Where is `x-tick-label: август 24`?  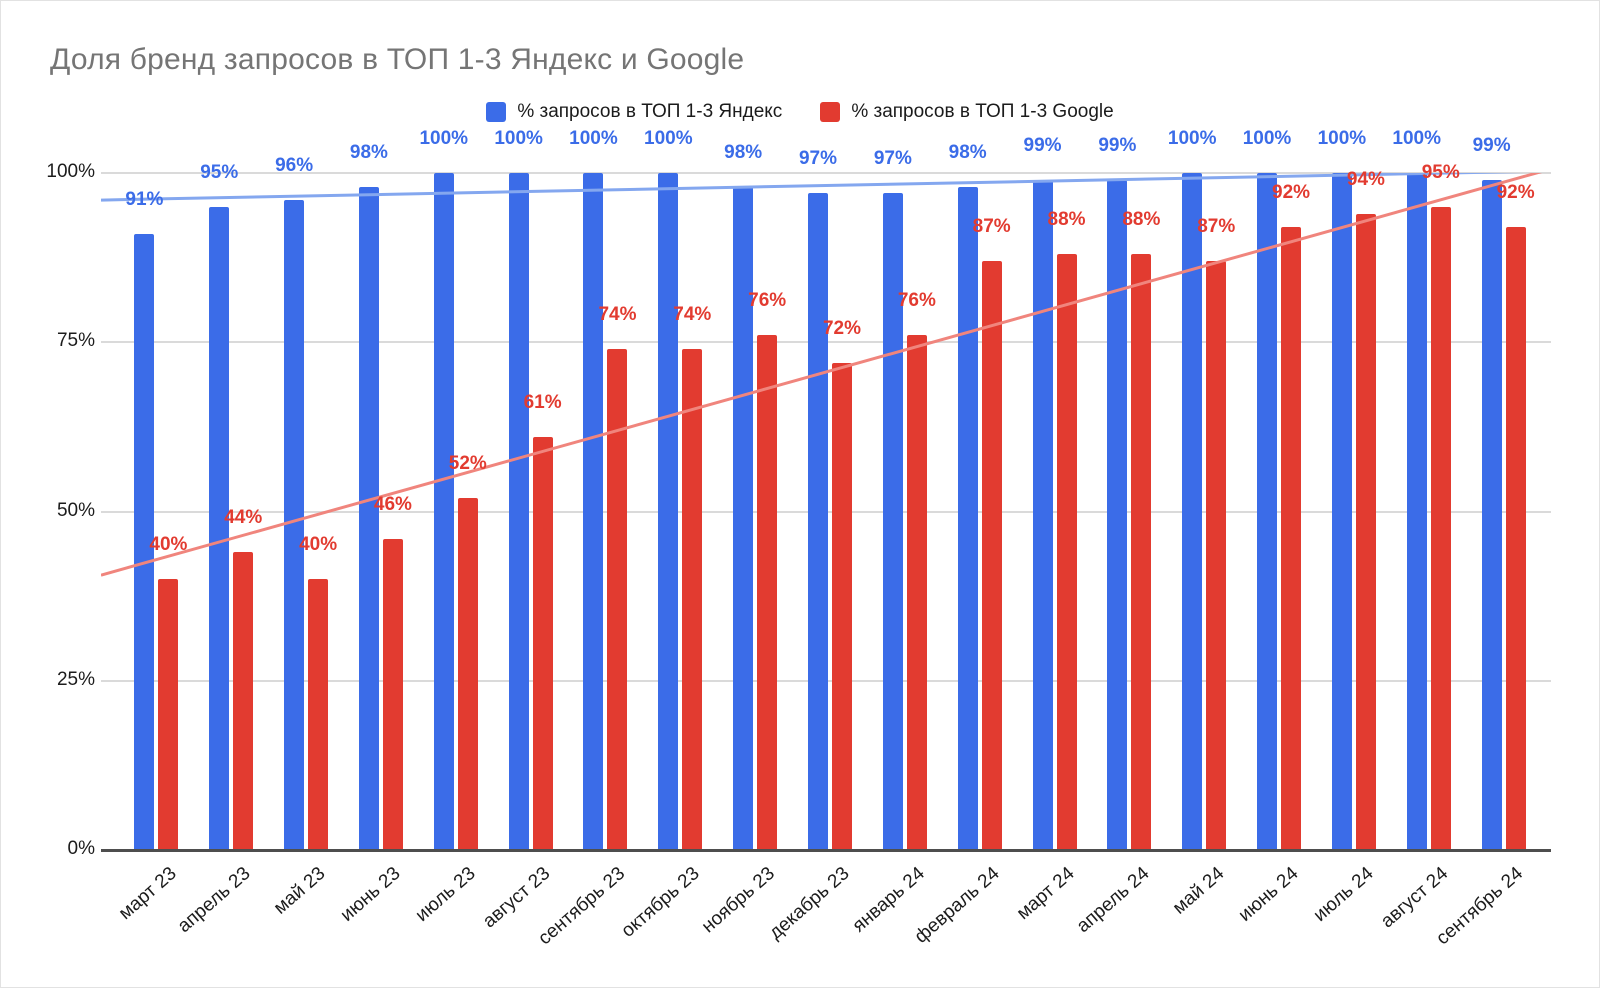
x-tick-label: август 24 is located at coordinates (1415, 898).